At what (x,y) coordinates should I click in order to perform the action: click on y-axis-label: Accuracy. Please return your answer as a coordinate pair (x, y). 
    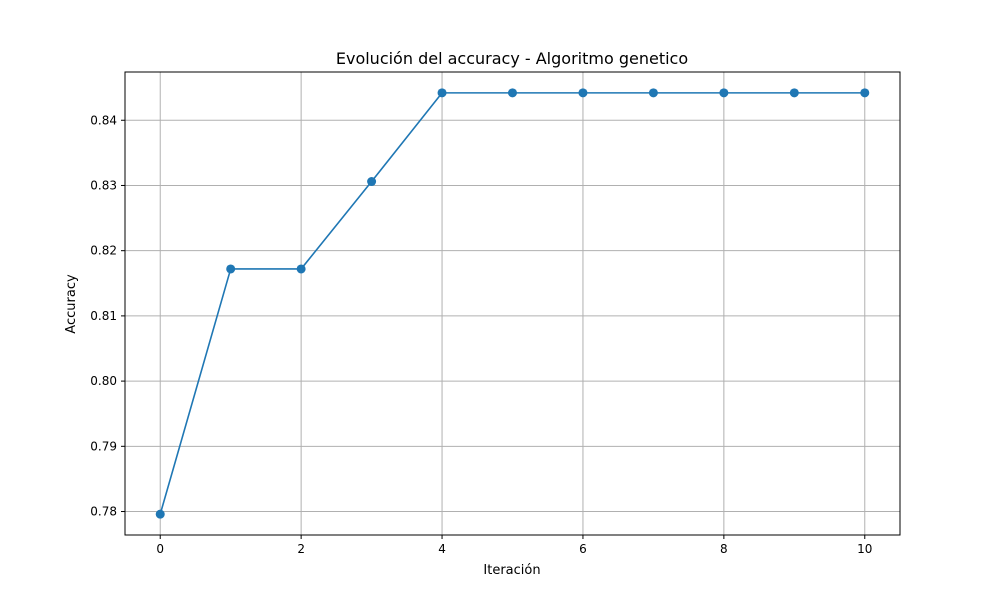
    Looking at the image, I should click on (71, 304).